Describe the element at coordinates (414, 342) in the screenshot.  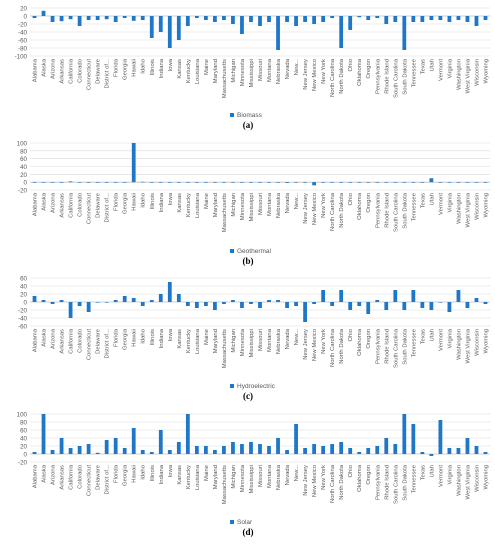
I see `x-tick-label: Tennessee` at that location.